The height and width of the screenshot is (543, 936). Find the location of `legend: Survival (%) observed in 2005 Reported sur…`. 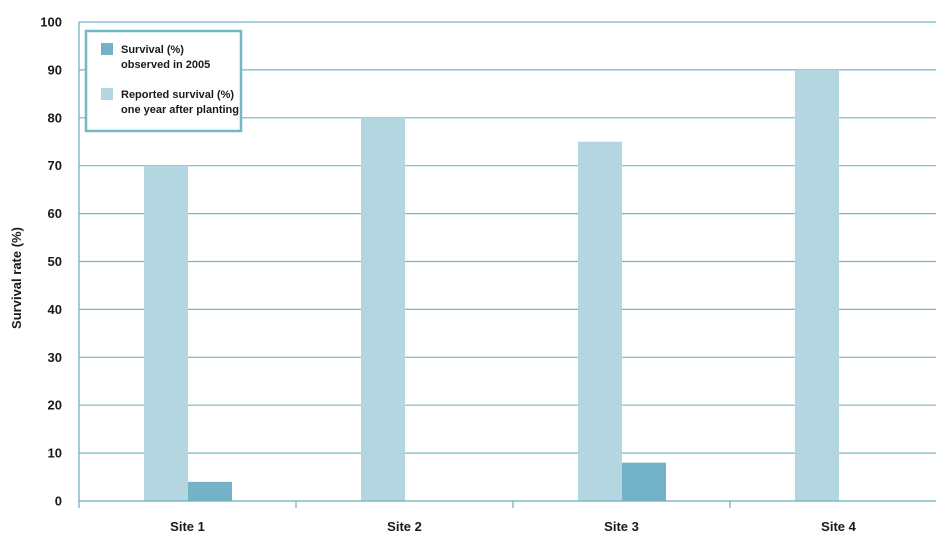

legend: Survival (%) observed in 2005 Reported sur… is located at coordinates (163, 81).